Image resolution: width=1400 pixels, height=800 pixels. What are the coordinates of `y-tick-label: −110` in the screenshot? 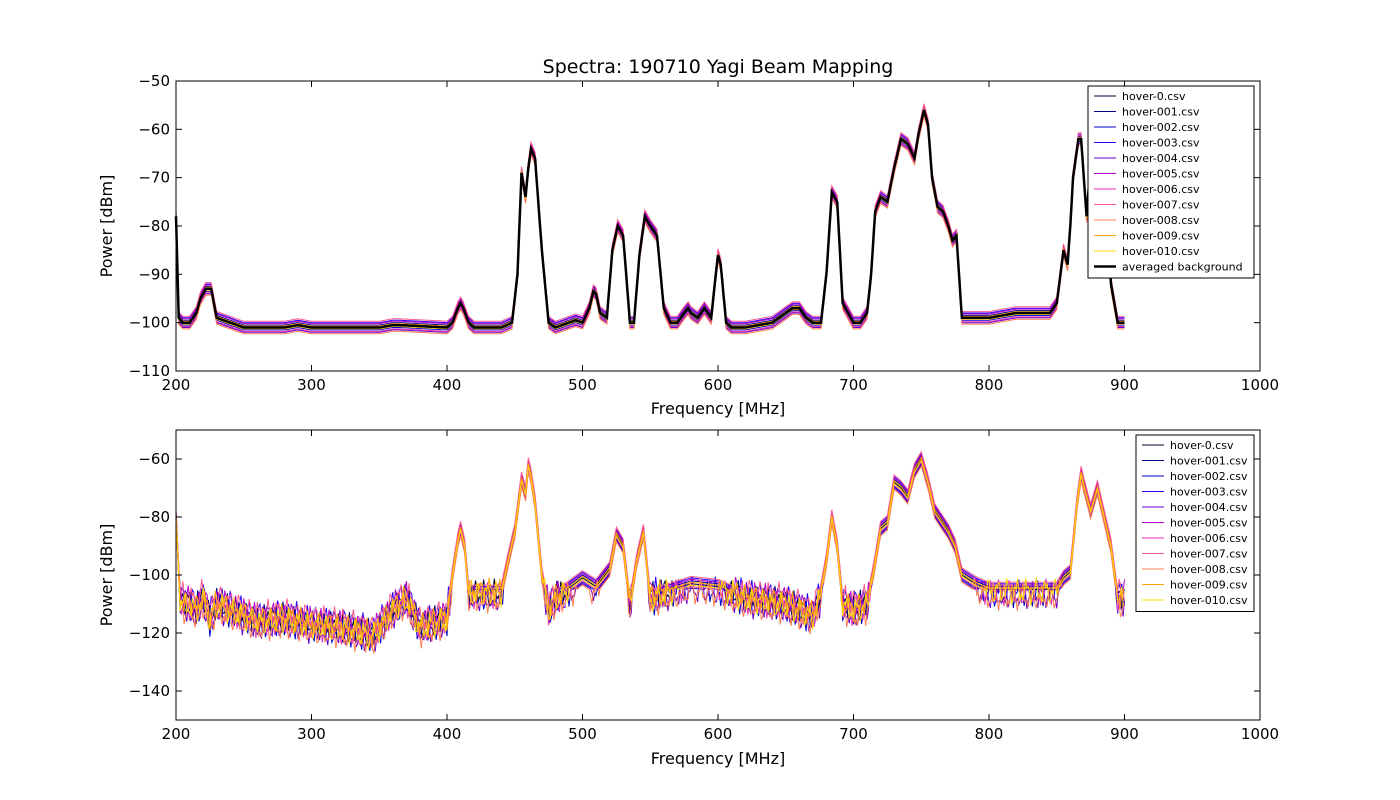 It's located at (149, 371).